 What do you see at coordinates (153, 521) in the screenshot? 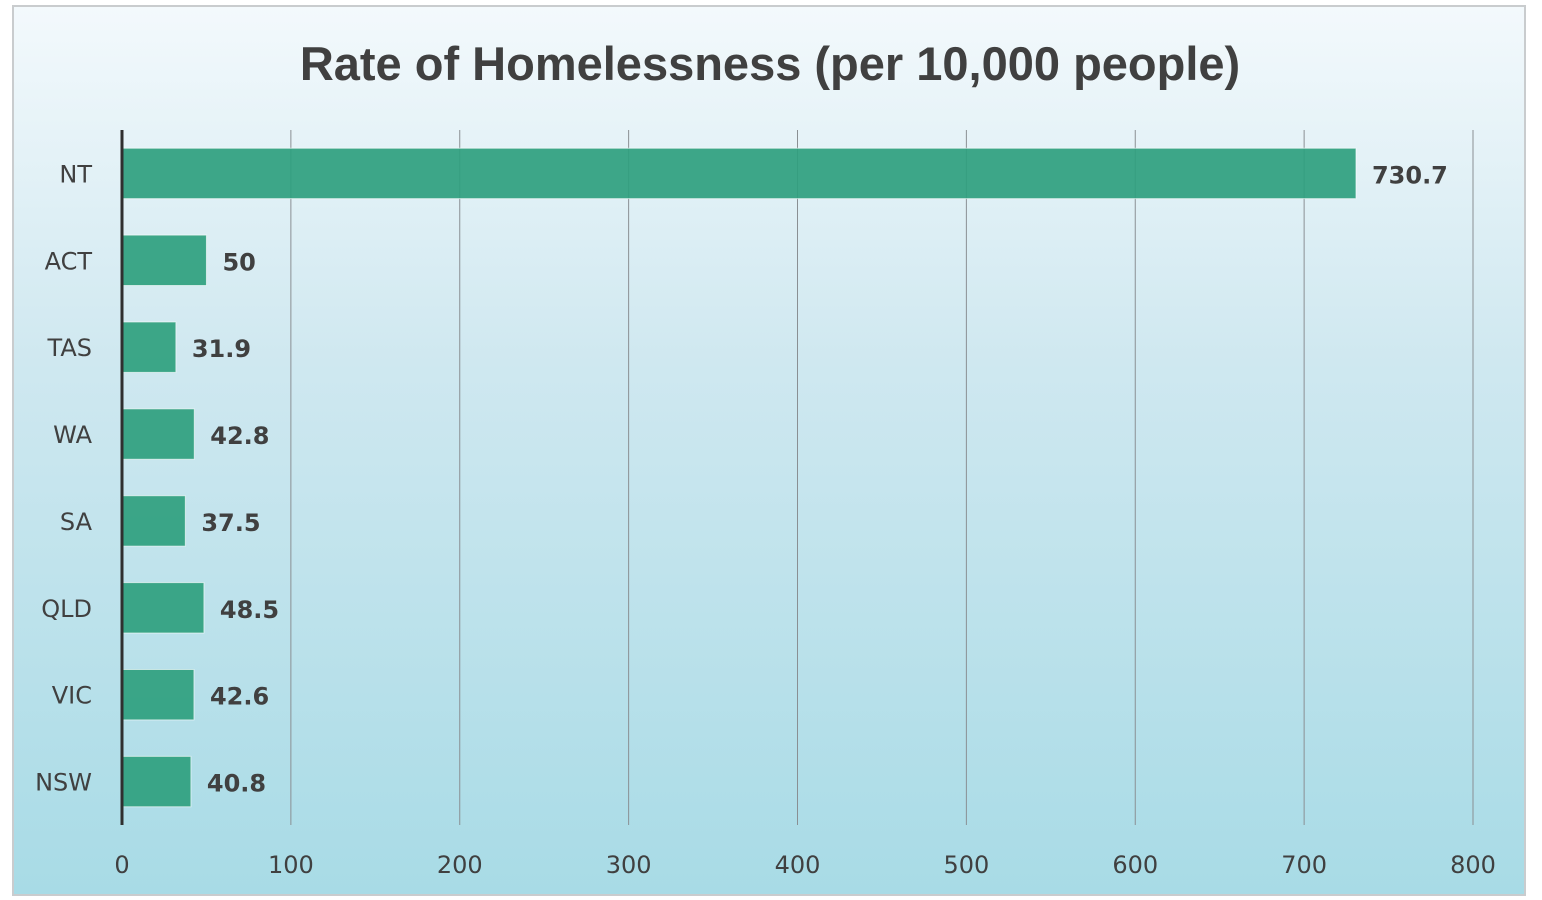
I see `bar-sa` at bounding box center [153, 521].